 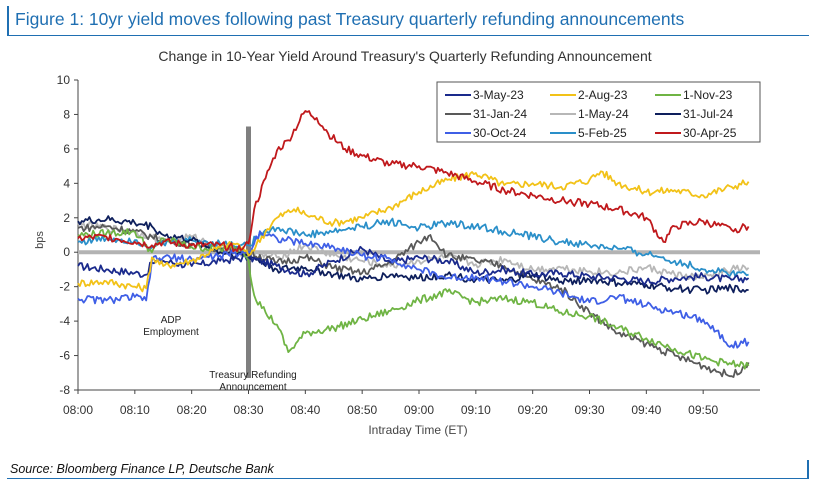 What do you see at coordinates (64, 287) in the screenshot?
I see `y-tick-label: -2` at bounding box center [64, 287].